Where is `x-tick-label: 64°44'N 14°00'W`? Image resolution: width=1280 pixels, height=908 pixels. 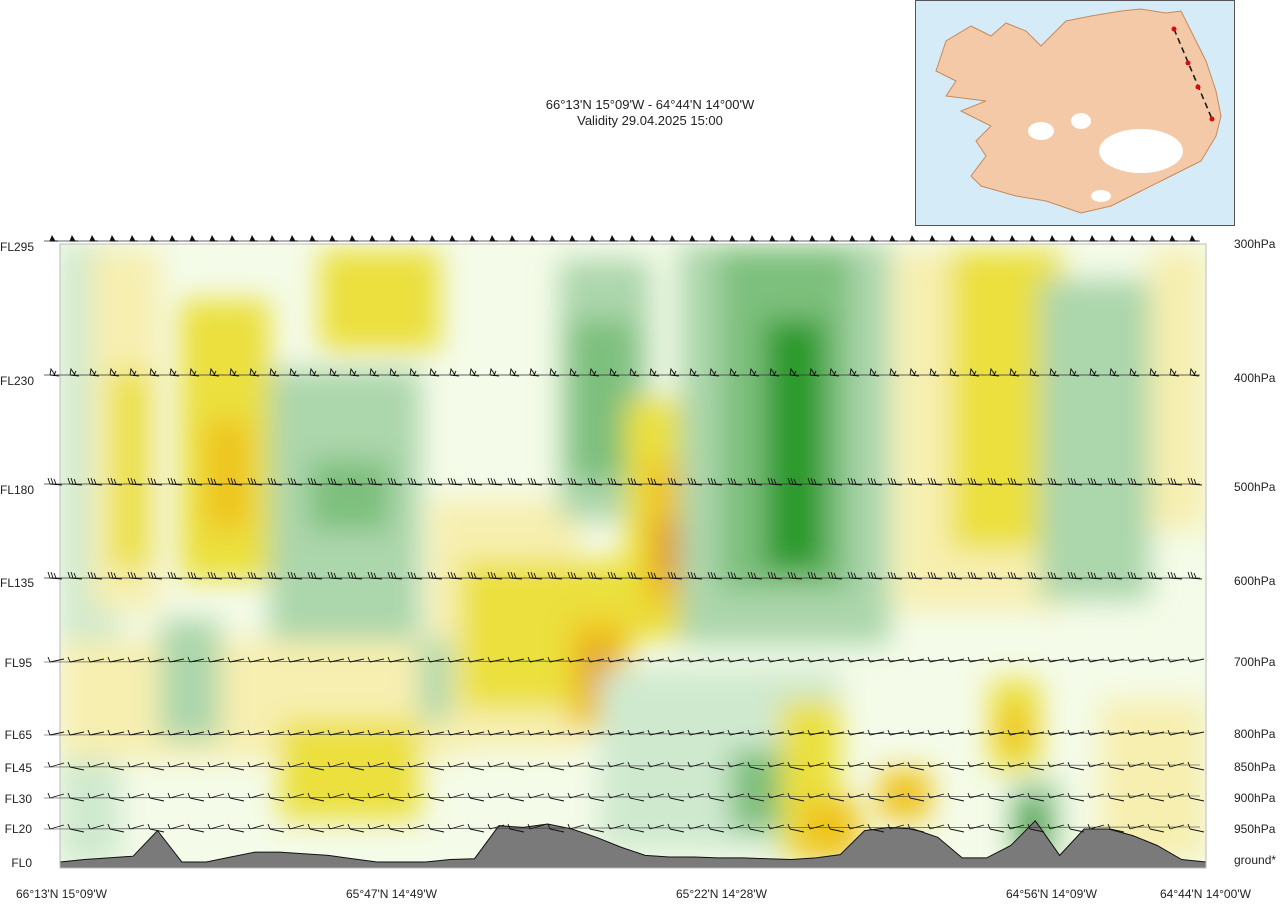
x-tick-label: 64°44'N 14°00'W is located at coordinates (1205, 894).